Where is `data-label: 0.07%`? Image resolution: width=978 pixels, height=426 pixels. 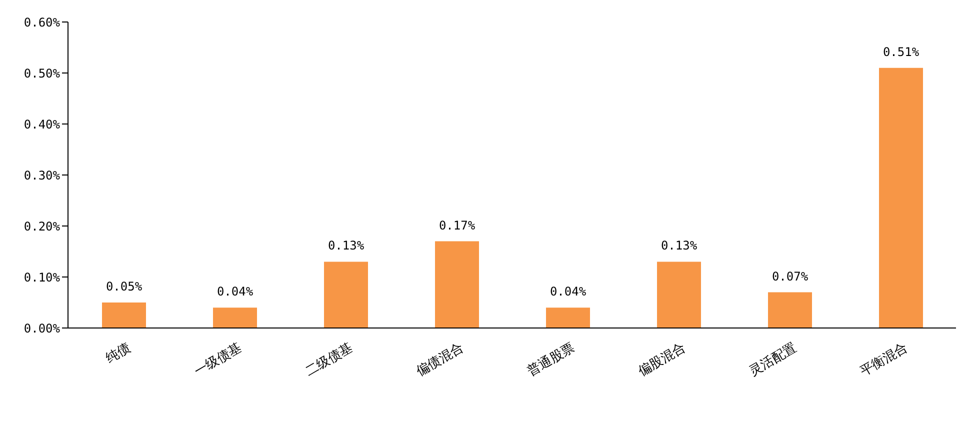
data-label: 0.07% is located at coordinates (790, 276).